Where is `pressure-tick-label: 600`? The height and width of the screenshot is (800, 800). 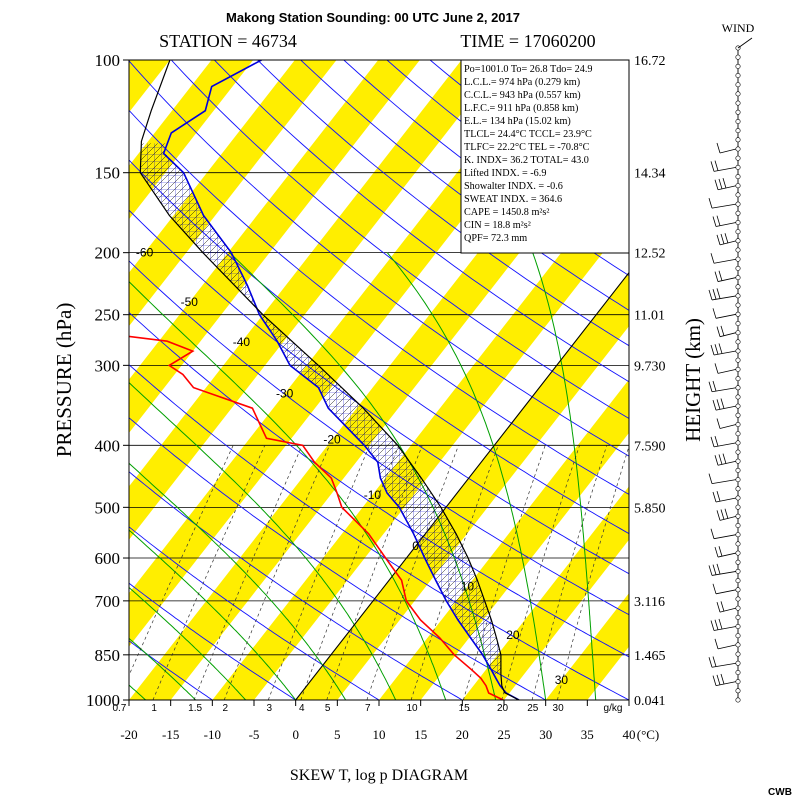 pressure-tick-label: 600 is located at coordinates (108, 558).